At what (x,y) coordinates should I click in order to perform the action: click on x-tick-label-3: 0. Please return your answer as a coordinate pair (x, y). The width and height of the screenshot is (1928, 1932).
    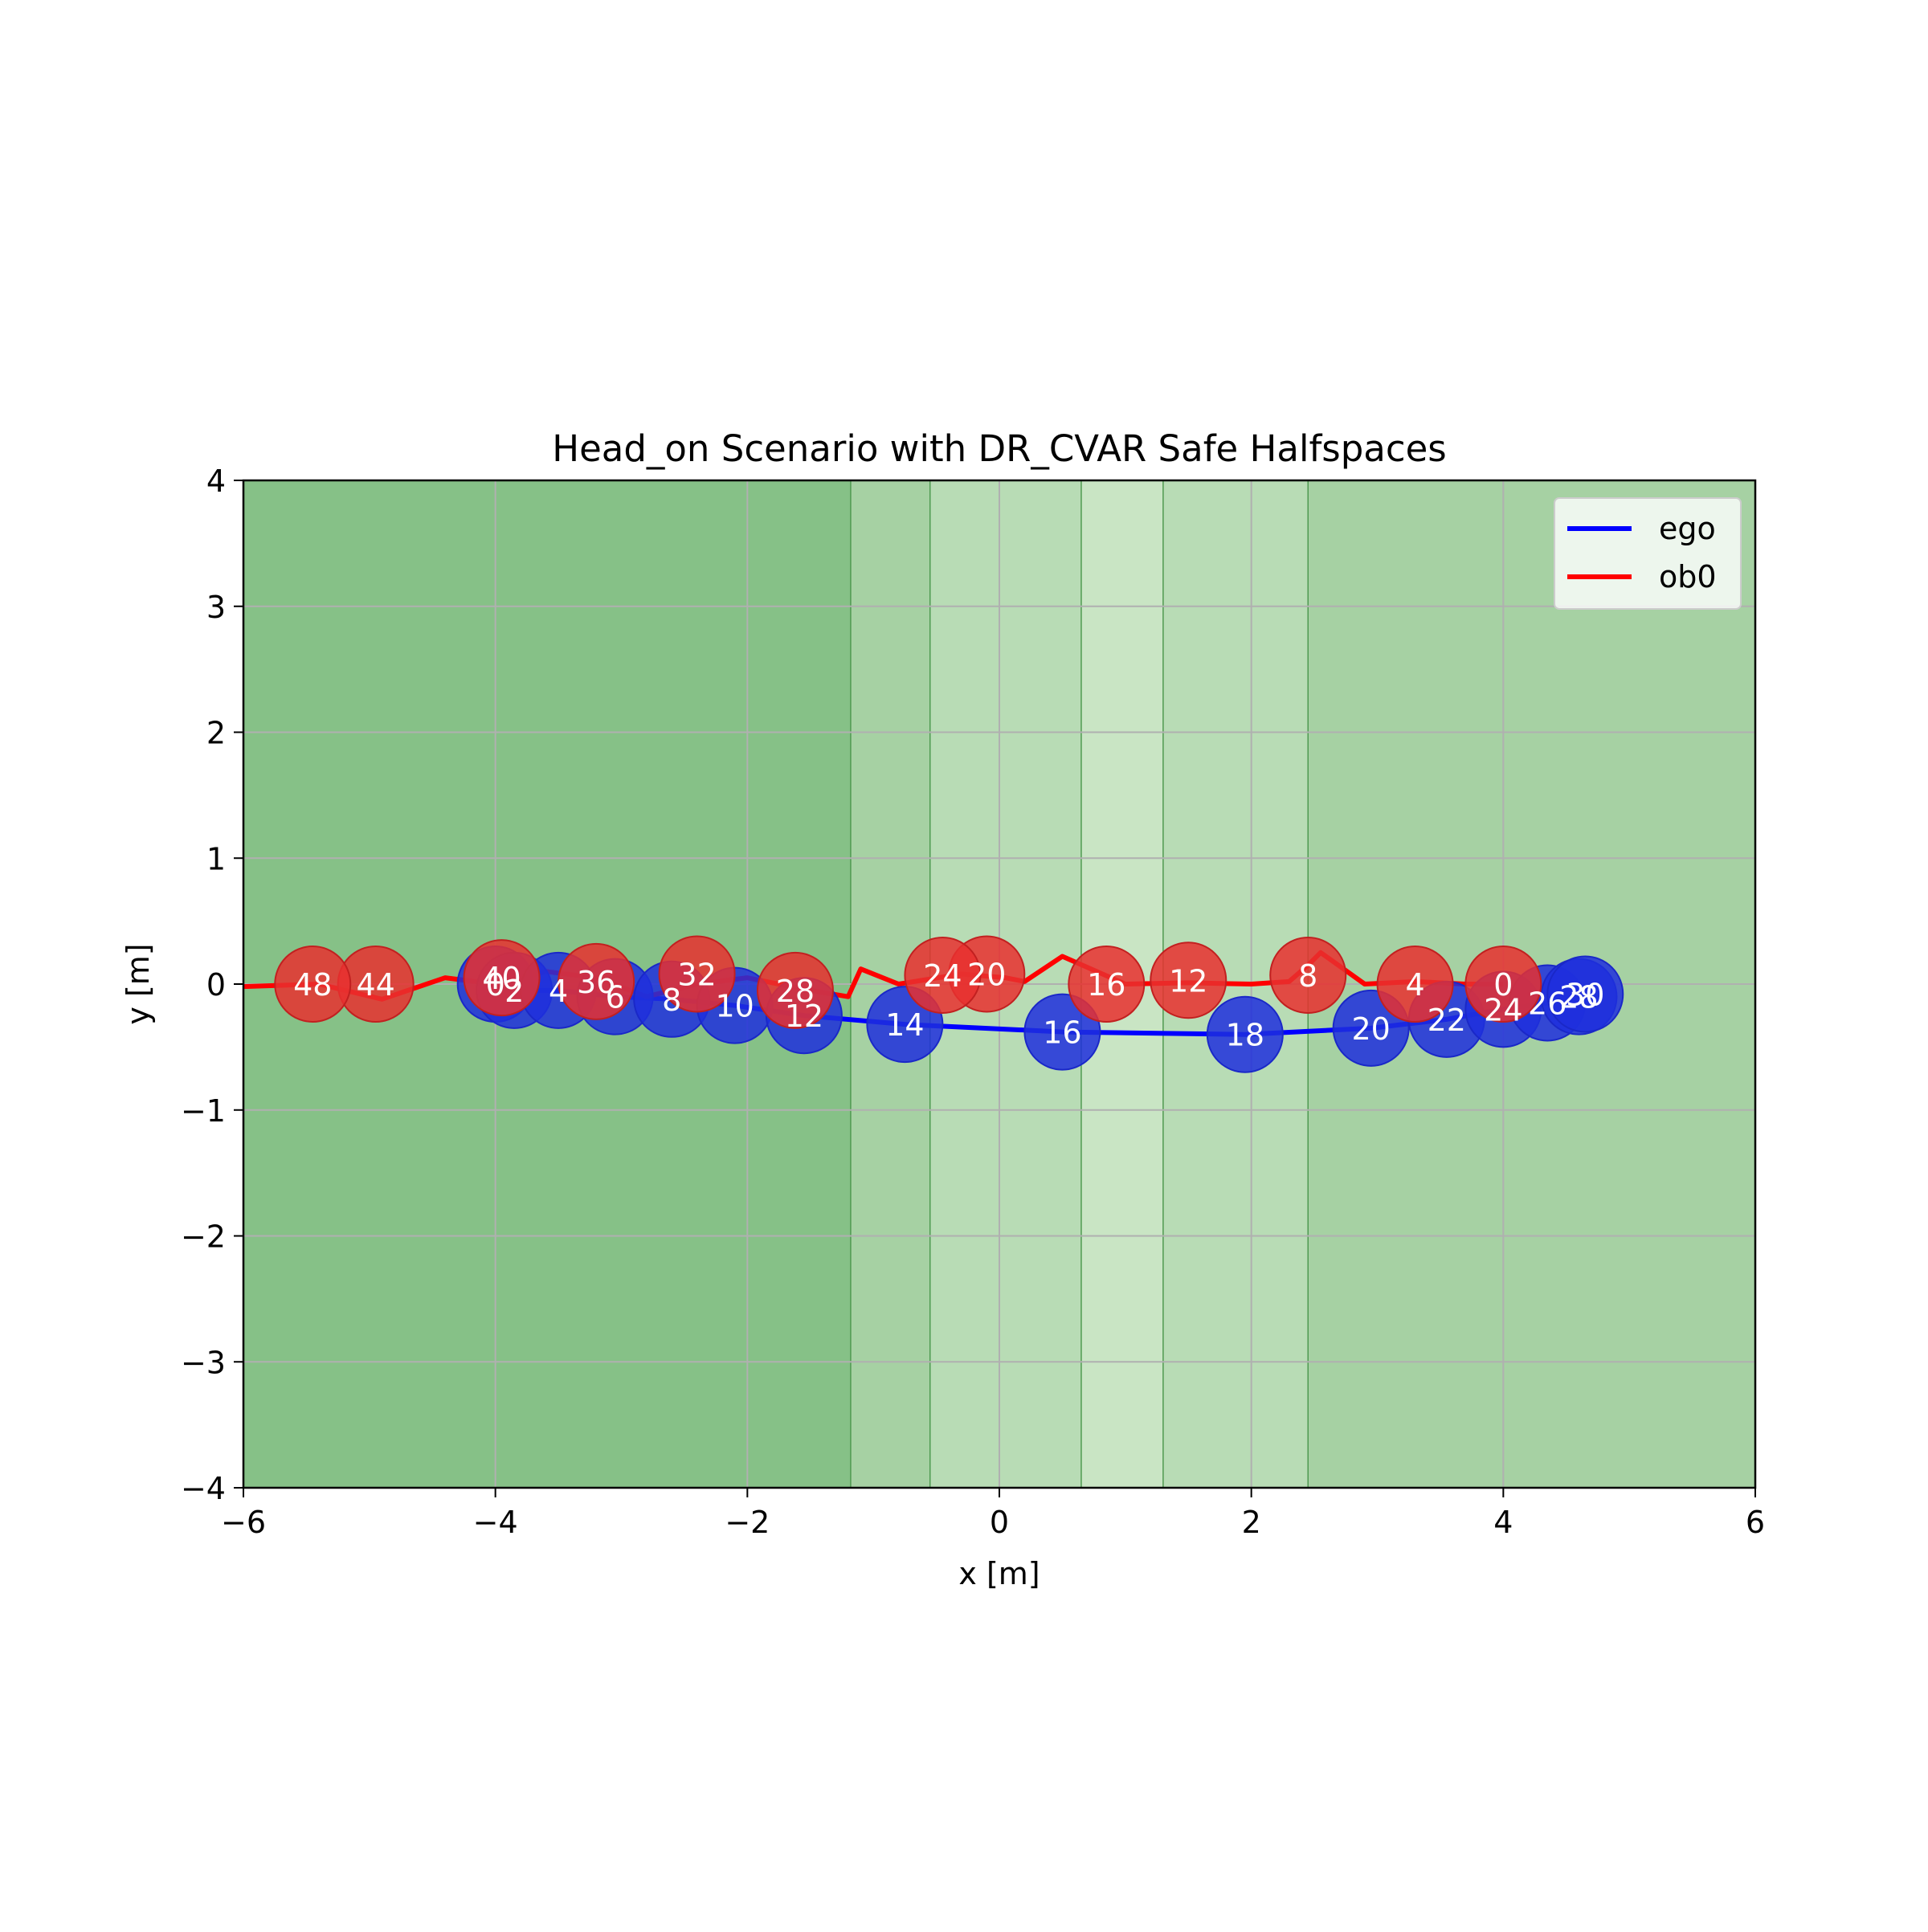
    Looking at the image, I should click on (999, 1522).